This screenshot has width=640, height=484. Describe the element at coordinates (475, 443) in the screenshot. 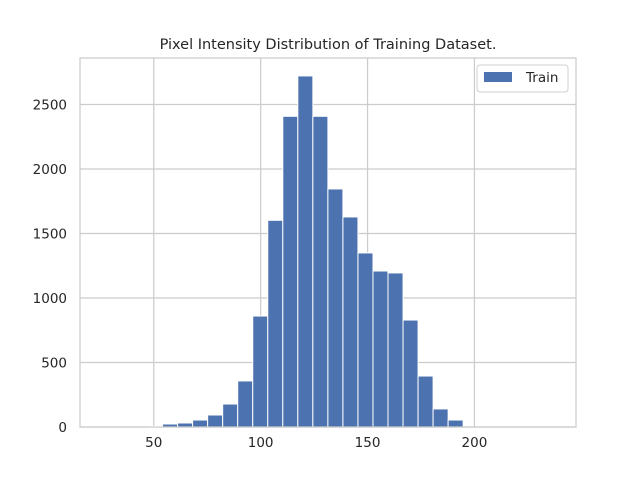

I see `x-tick-label: 200` at that location.